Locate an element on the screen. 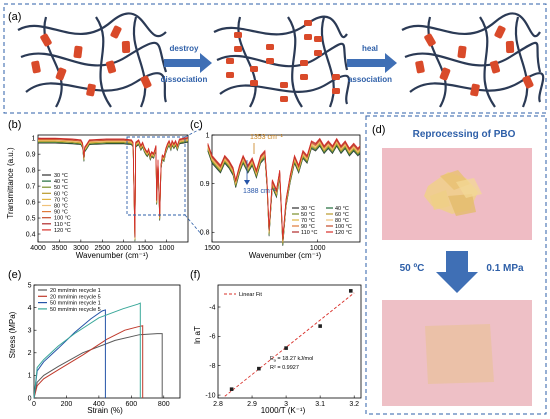  c-ytick-label: 0.8 is located at coordinates (205, 233).